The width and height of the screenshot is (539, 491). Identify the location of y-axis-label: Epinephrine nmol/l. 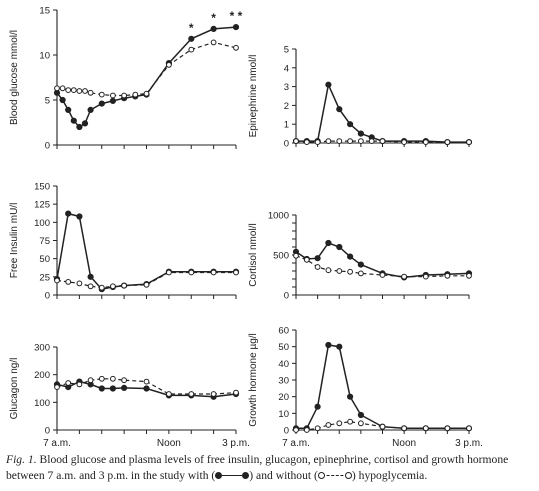
(253, 96).